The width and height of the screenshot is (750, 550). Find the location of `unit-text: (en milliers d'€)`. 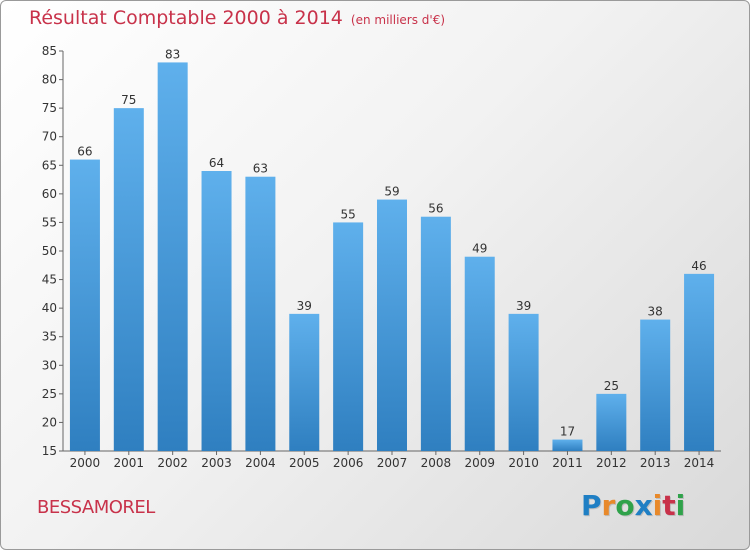

unit-text: (en milliers d'€) is located at coordinates (398, 20).